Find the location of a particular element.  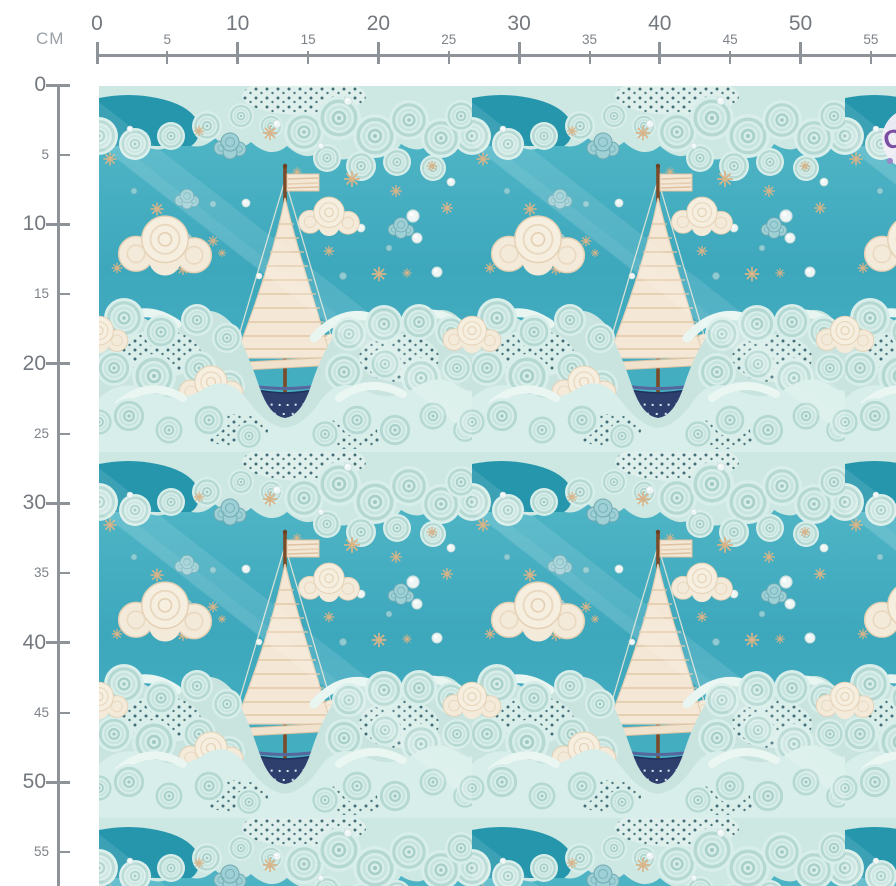

unit-label: CM is located at coordinates (50, 38).